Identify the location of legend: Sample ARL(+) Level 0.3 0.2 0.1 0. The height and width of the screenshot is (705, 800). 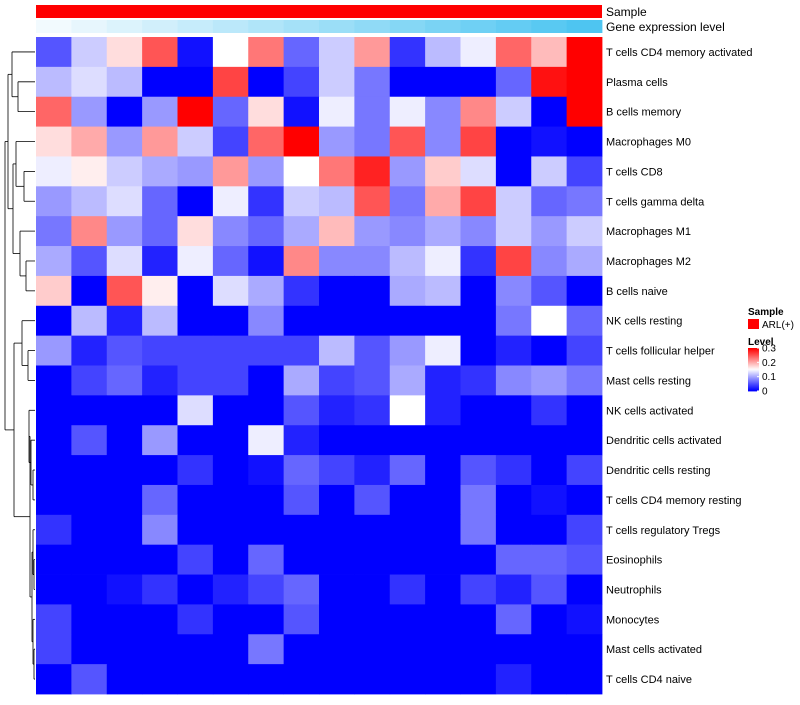
(771, 352).